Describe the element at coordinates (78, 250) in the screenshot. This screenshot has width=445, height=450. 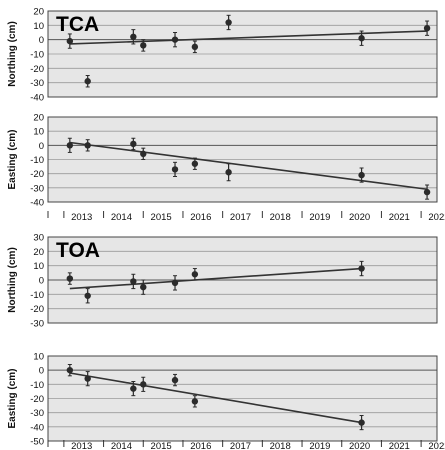
I see `station-title: TOA` at that location.